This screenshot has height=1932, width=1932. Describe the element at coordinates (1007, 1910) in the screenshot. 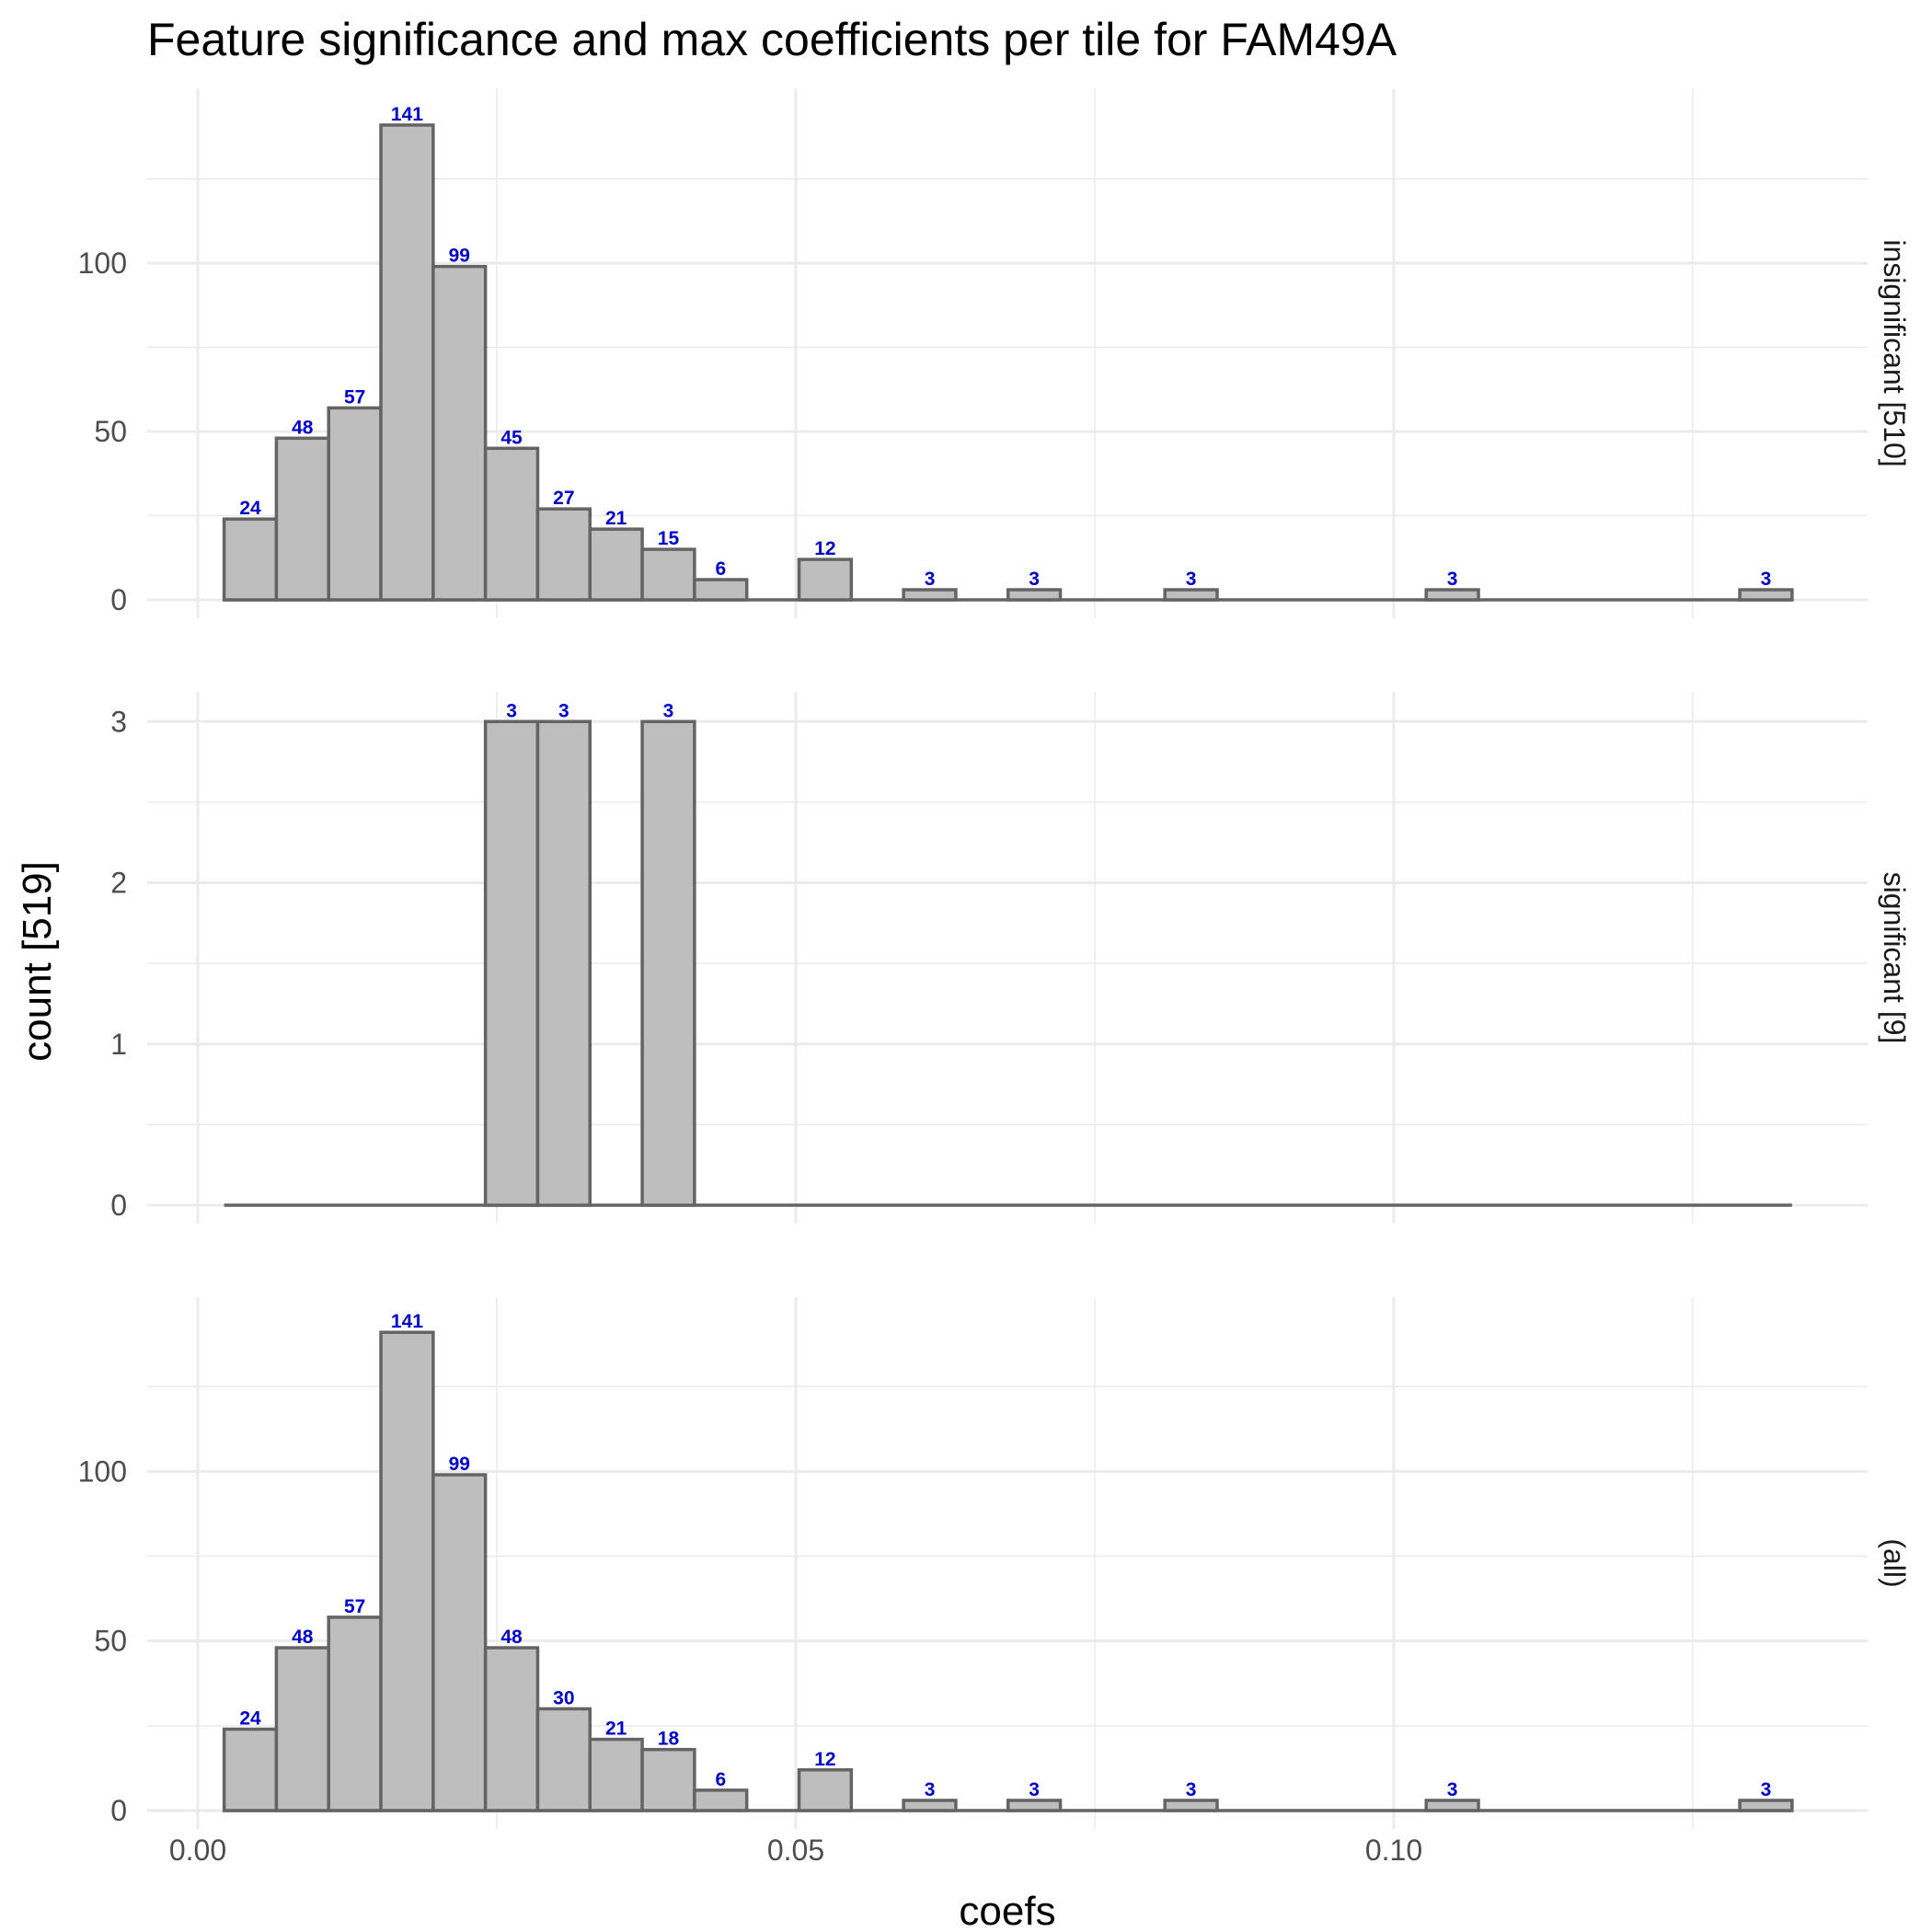

I see `x-axis-title: coefs` at that location.